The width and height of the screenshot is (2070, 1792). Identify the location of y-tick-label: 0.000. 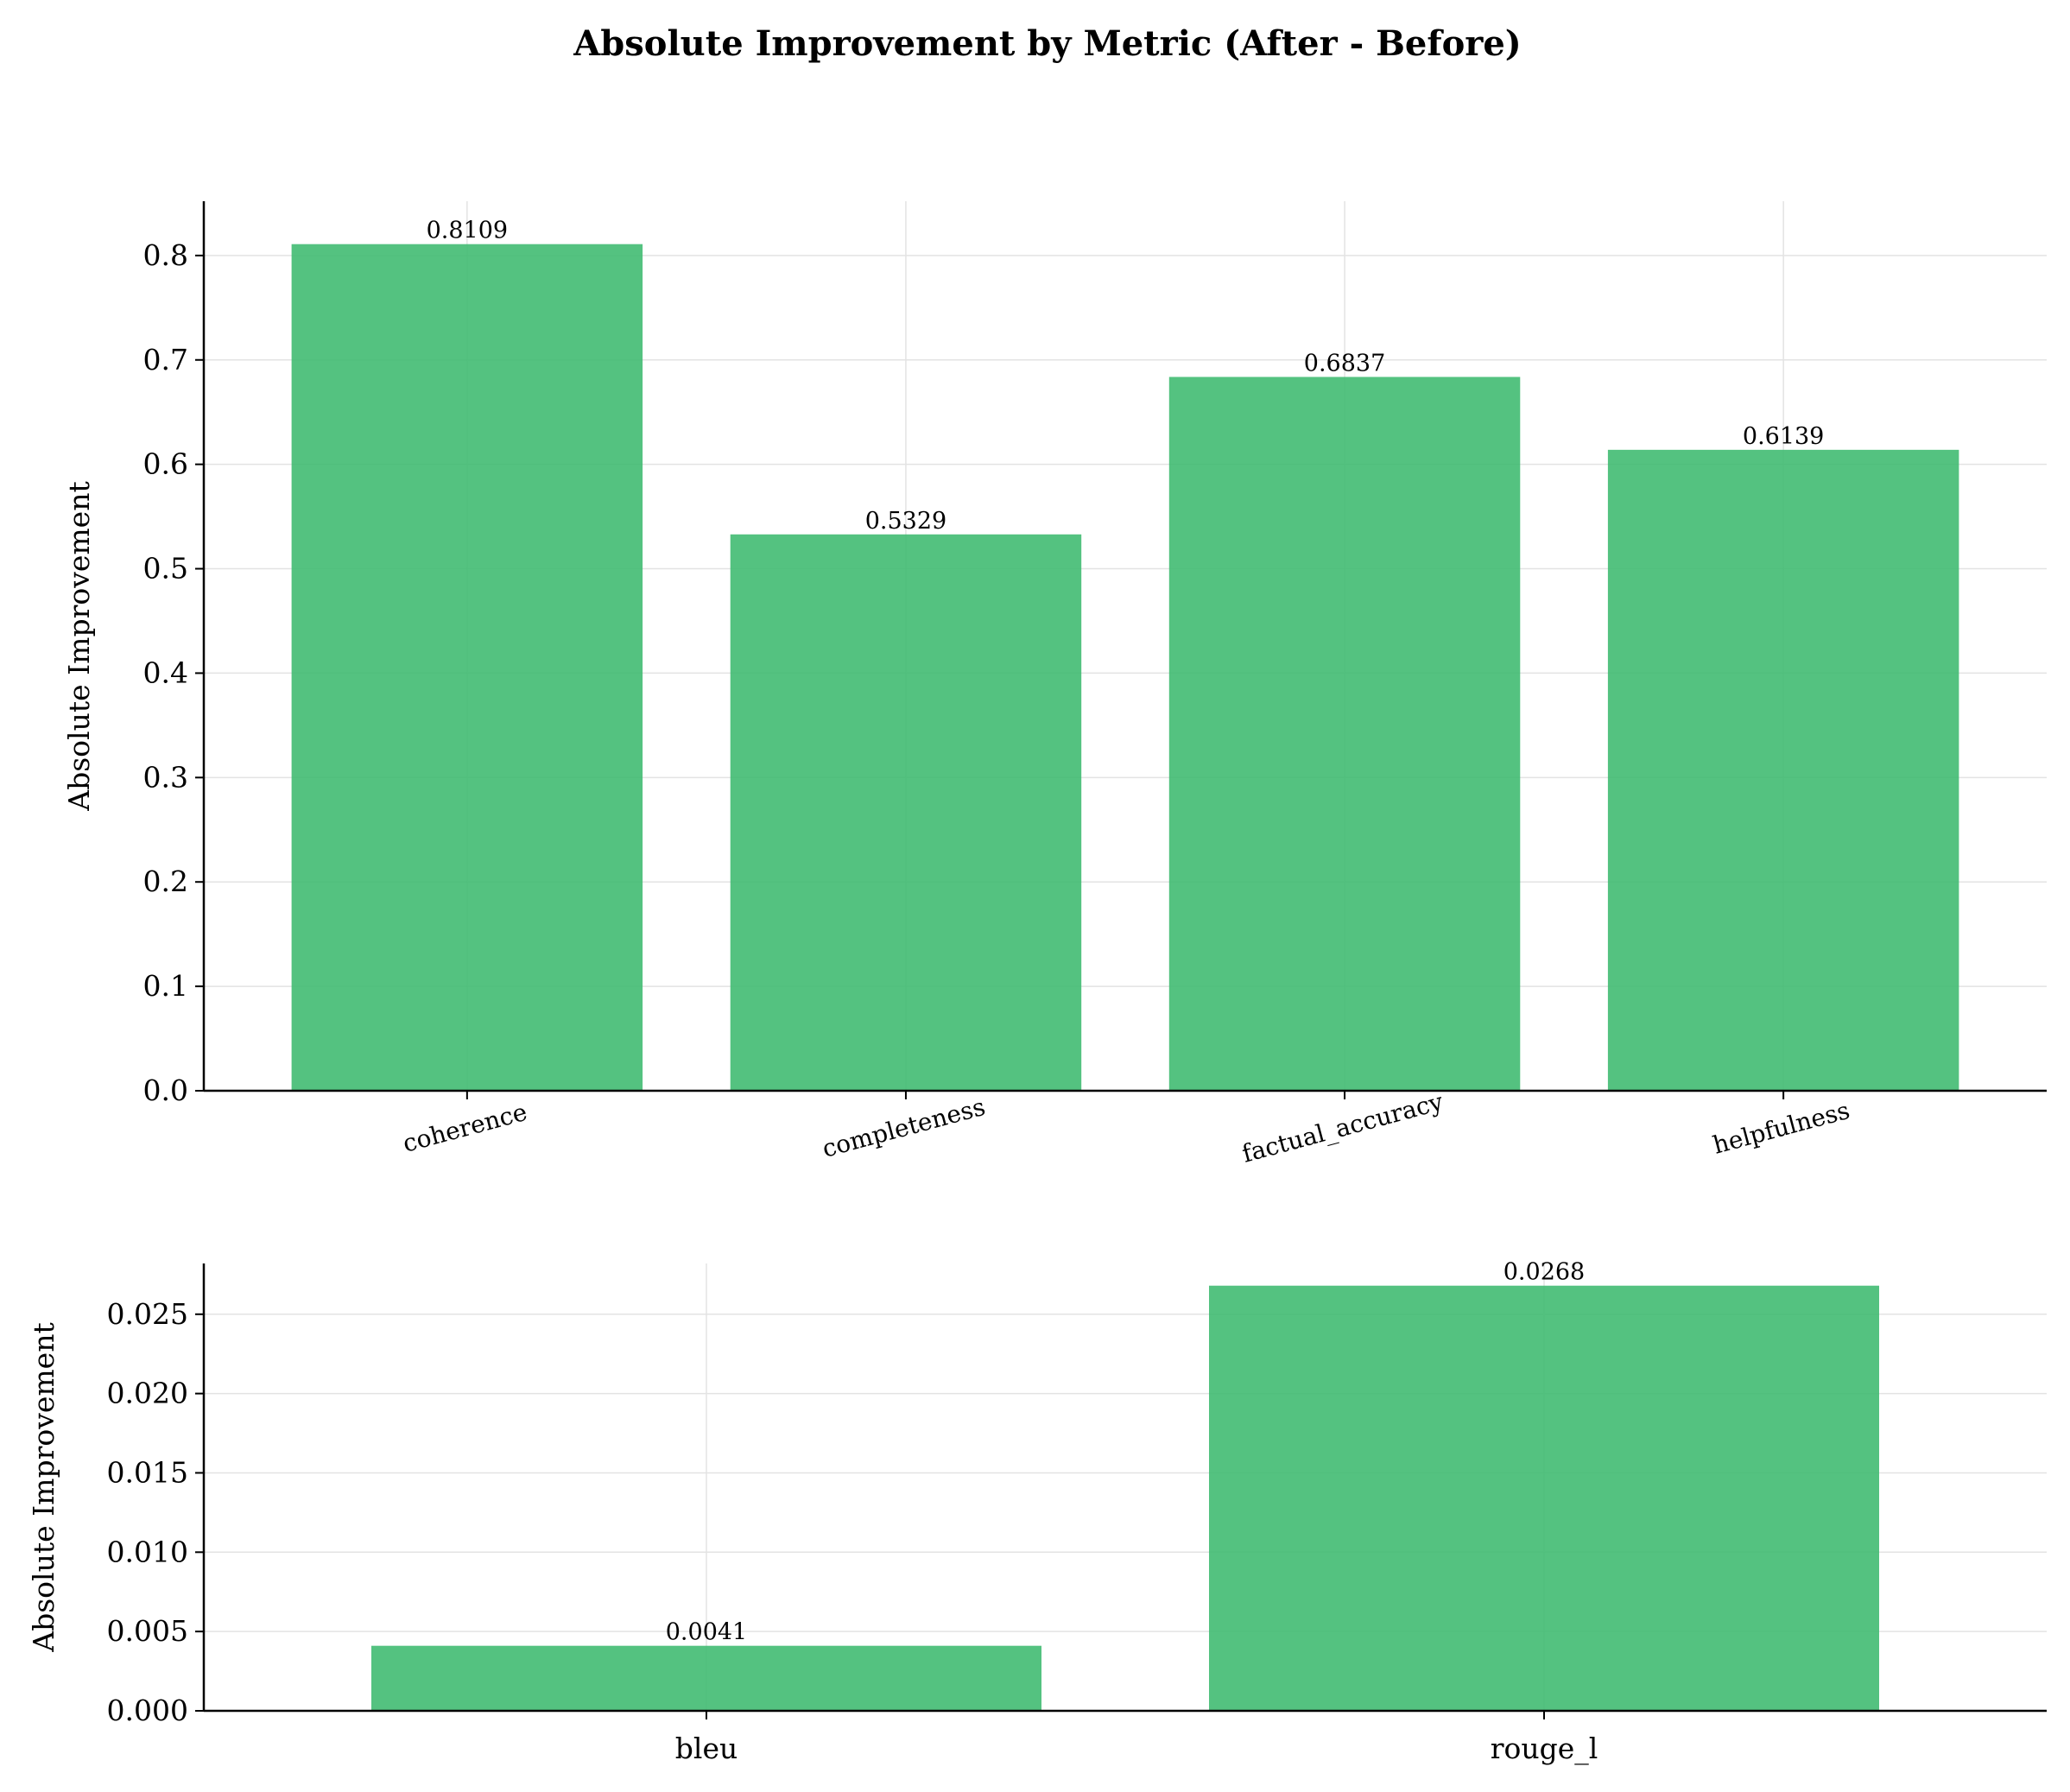
(147, 1711).